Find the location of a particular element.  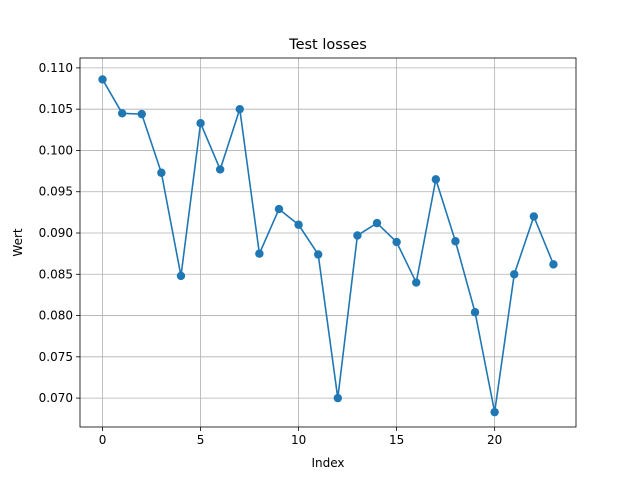

y-tick-label: 0.100 is located at coordinates (56, 150).